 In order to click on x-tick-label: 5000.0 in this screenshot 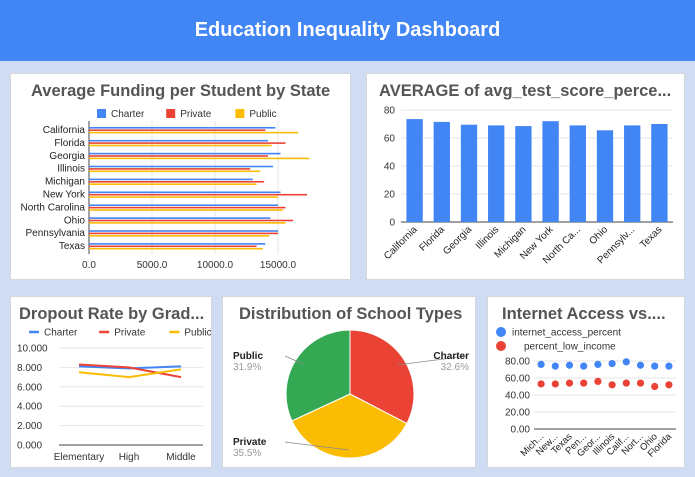, I will do `click(152, 265)`.